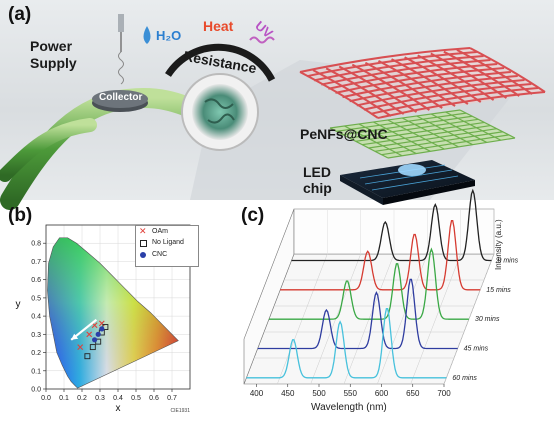 This screenshot has width=554, height=421. I want to click on fiber-core, so click(220, 112).